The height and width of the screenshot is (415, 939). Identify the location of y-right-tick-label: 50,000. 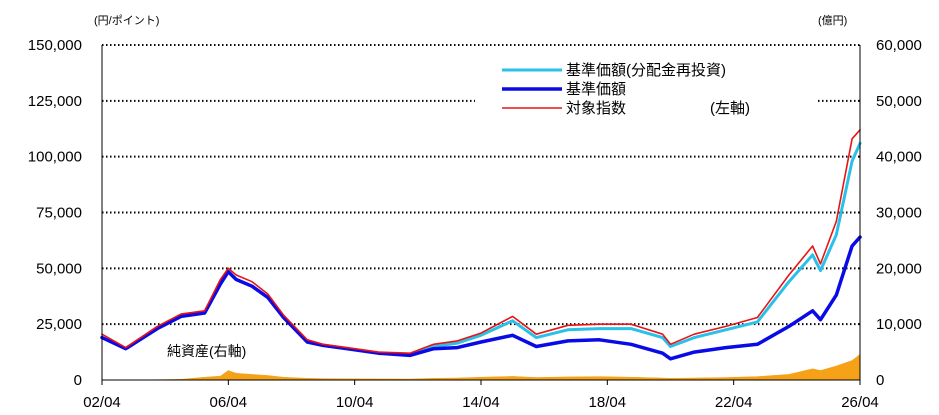
(899, 101).